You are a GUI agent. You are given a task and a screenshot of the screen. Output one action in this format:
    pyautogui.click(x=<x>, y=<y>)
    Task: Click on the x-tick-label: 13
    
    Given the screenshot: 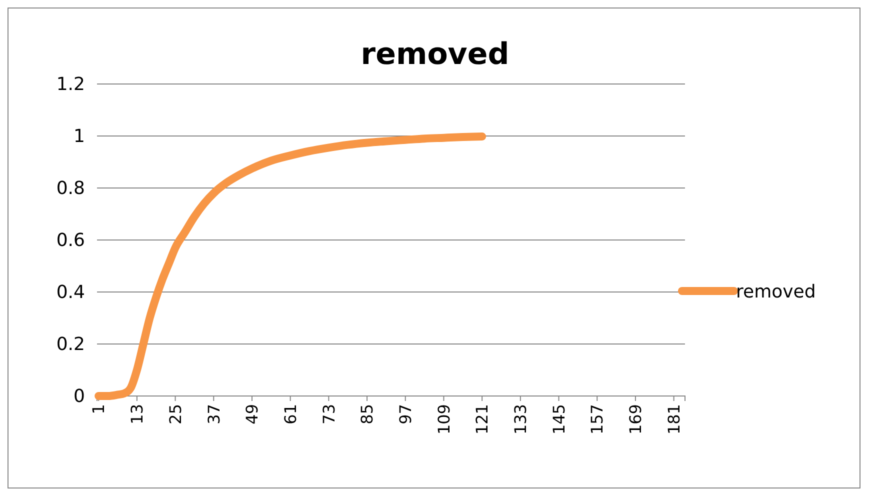 What is the action you would take?
    pyautogui.click(x=137, y=414)
    